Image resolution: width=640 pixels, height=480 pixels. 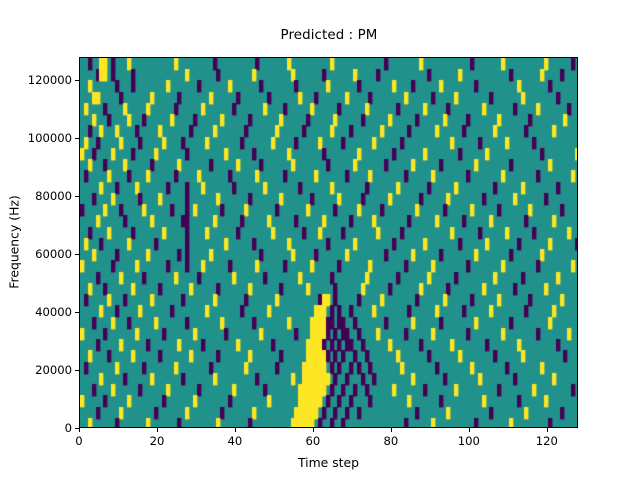 I want to click on y-tick-label: 100000, so click(x=49, y=138).